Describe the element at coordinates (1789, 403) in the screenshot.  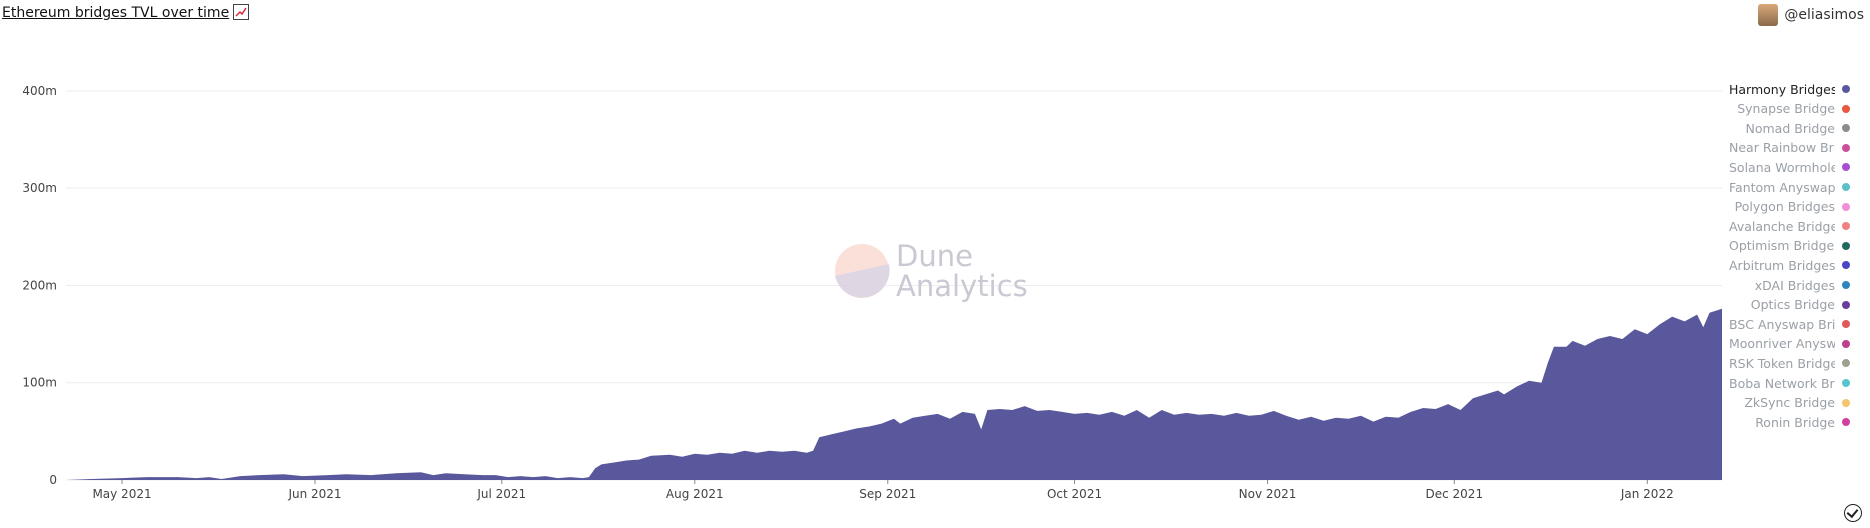
I see `legend-label: ZkSync Bridge` at that location.